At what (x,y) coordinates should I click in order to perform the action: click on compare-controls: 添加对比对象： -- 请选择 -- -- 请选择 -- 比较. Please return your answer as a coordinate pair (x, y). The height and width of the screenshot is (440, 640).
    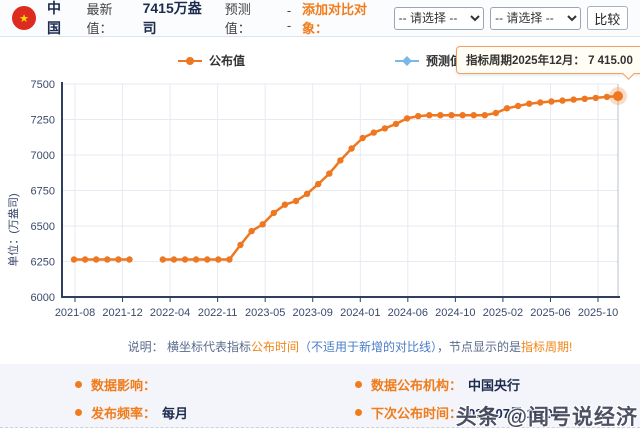
    Looking at the image, I should click on (465, 18).